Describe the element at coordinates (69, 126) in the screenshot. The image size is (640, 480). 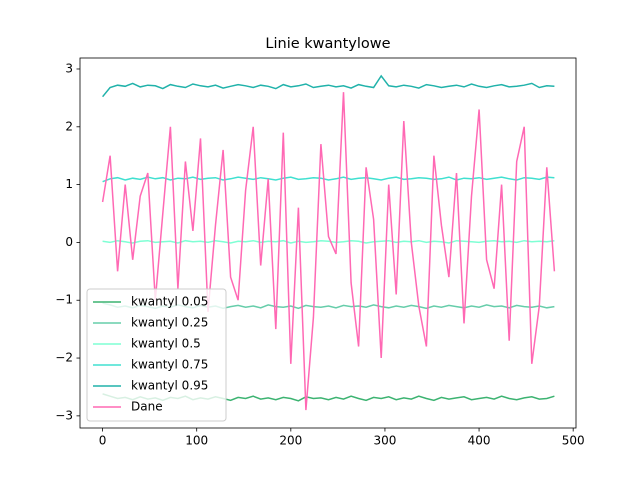
I see `y-tick-label: 2` at that location.